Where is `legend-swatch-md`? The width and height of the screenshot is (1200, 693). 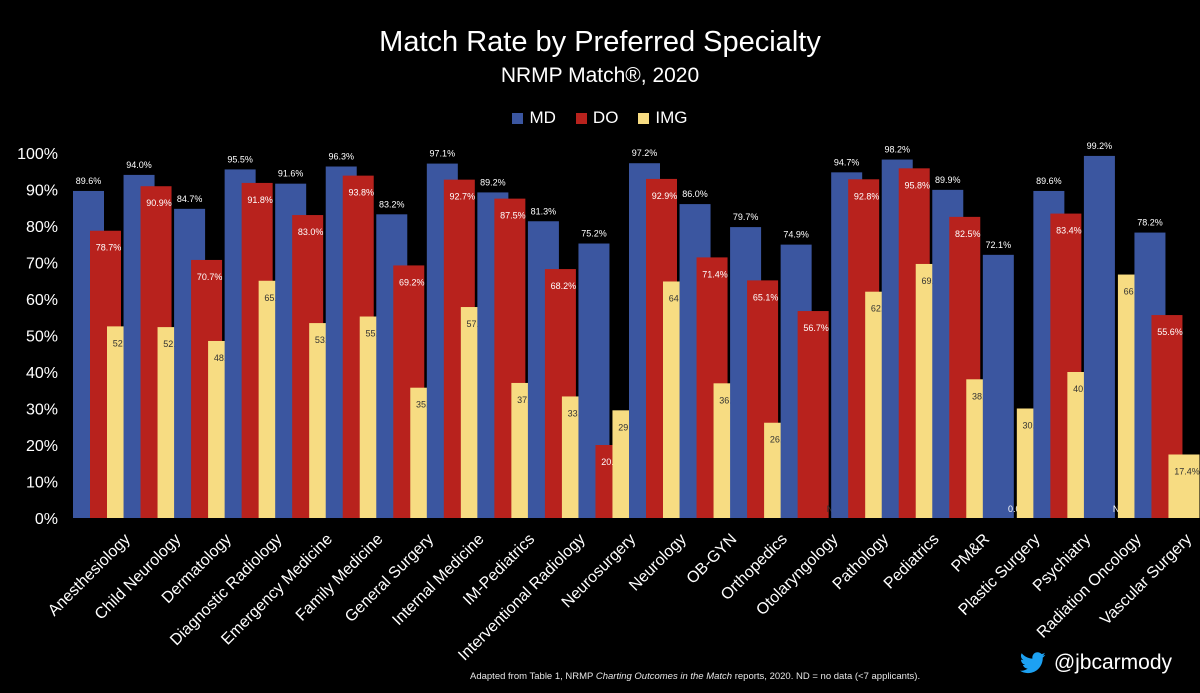
legend-swatch-md is located at coordinates (518, 118).